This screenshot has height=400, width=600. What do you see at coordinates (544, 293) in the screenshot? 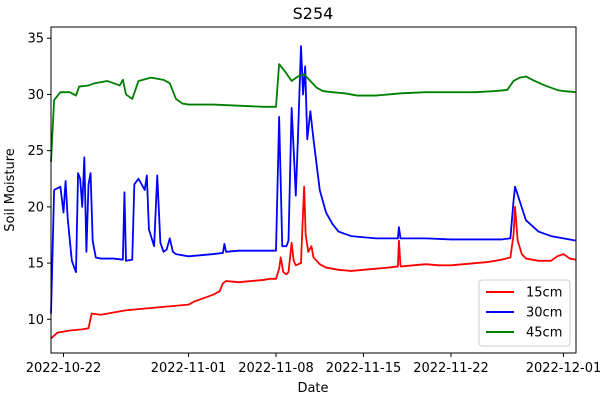
I see `legend-label: 15cm` at bounding box center [544, 293].